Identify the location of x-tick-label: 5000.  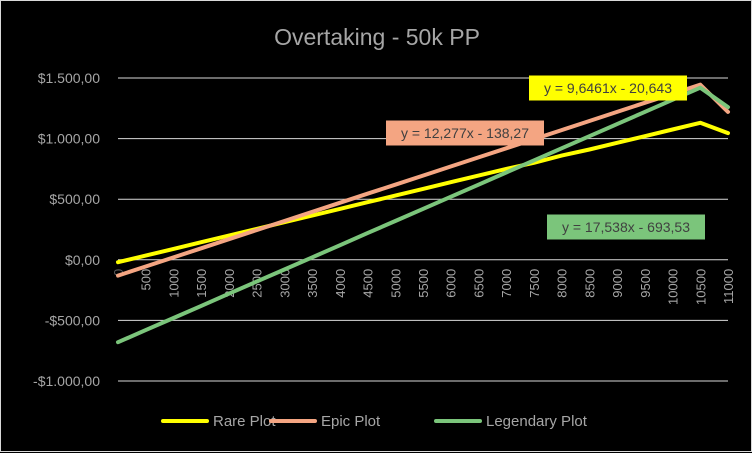
(395, 283).